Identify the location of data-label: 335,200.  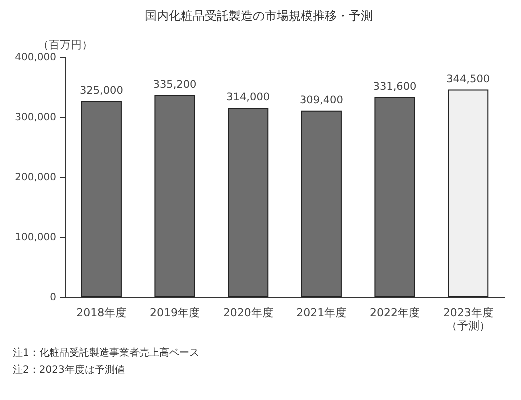
(175, 84).